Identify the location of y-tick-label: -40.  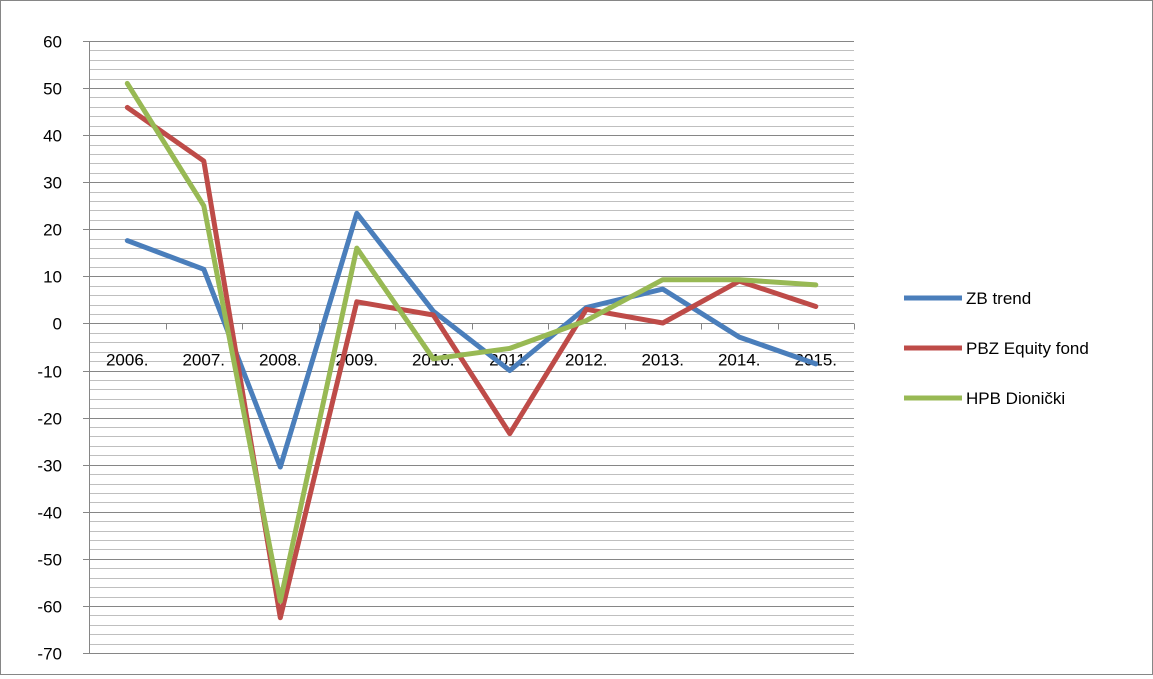
(49, 513).